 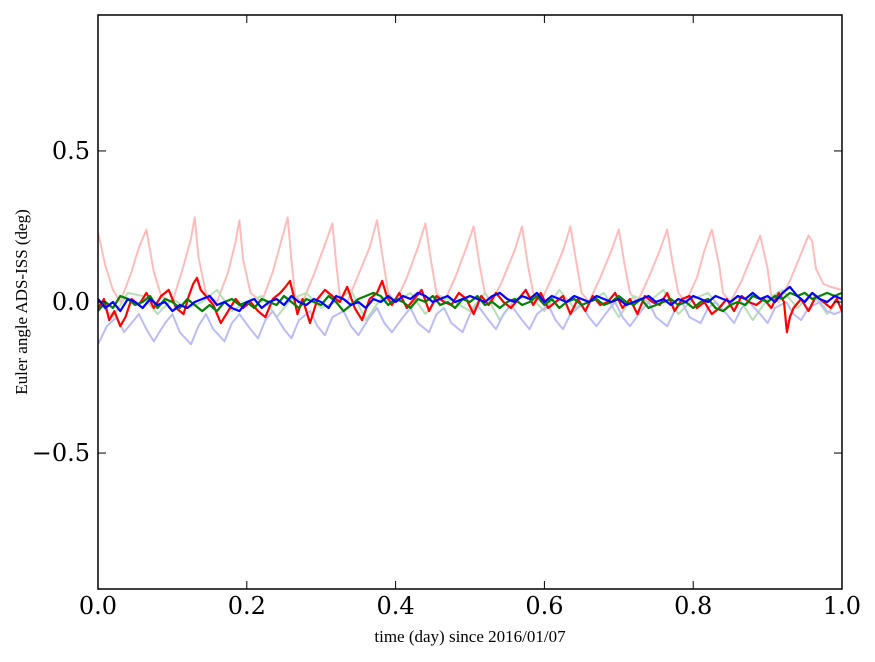 I want to click on y-axis-label: Euler angle ADS-ISS (deg), so click(x=21, y=302).